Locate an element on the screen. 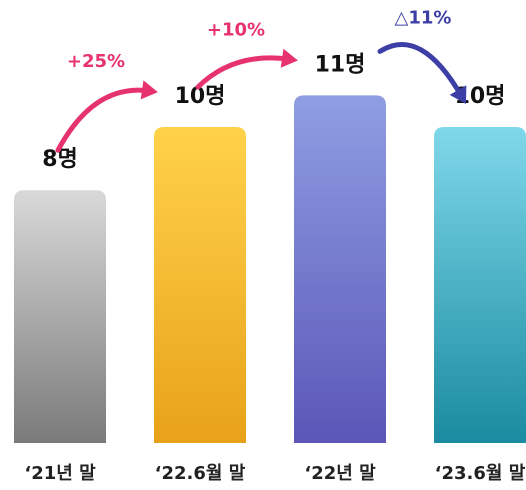 The width and height of the screenshot is (526, 490). tick-label-2: ‘22.6월 말 is located at coordinates (200, 473).